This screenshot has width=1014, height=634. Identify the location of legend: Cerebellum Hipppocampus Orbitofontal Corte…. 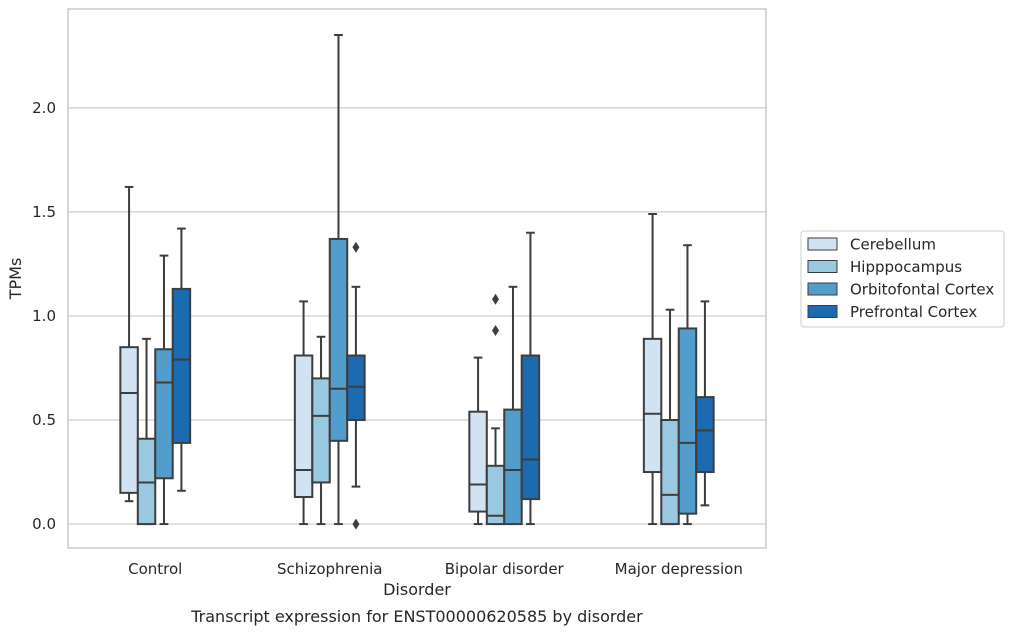
(902, 279).